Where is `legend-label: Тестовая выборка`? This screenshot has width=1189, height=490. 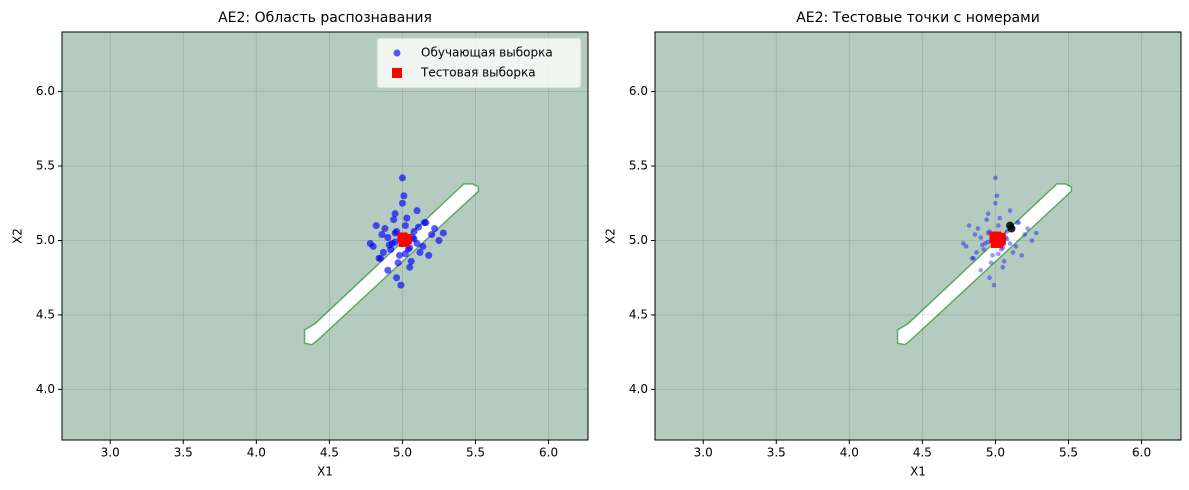 legend-label: Тестовая выборка is located at coordinates (478, 73).